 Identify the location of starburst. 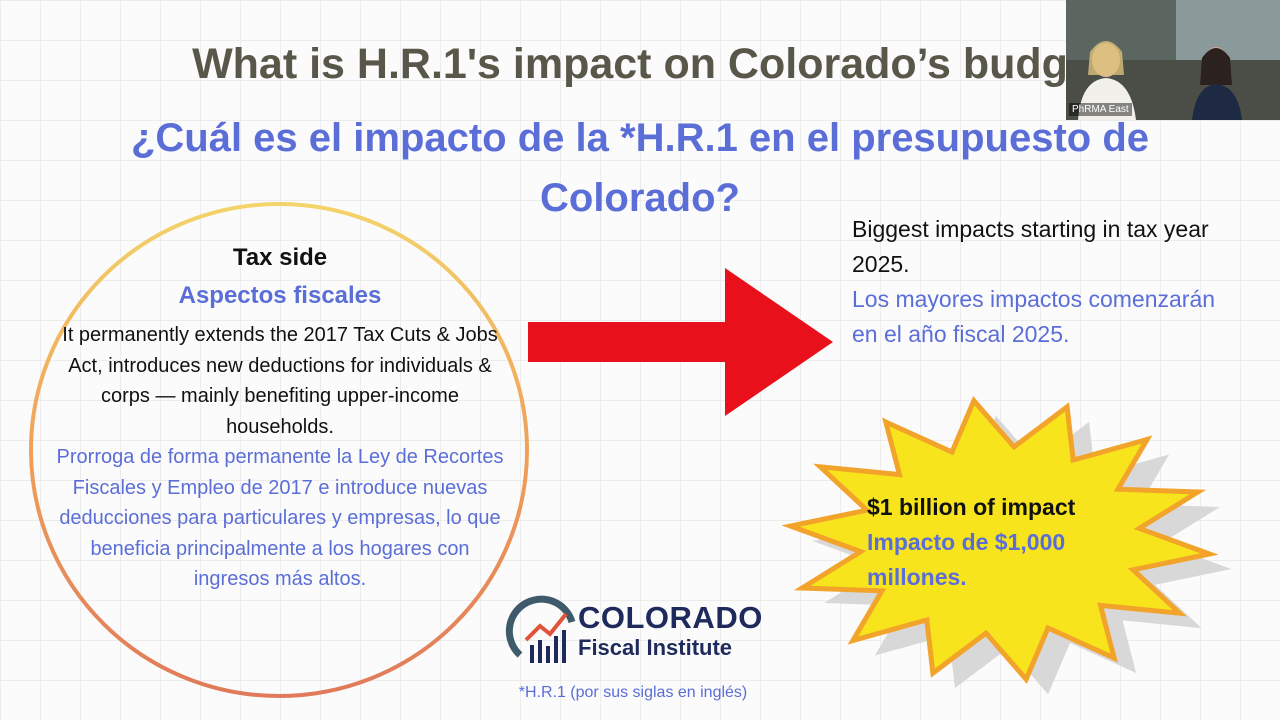
(1000, 540).